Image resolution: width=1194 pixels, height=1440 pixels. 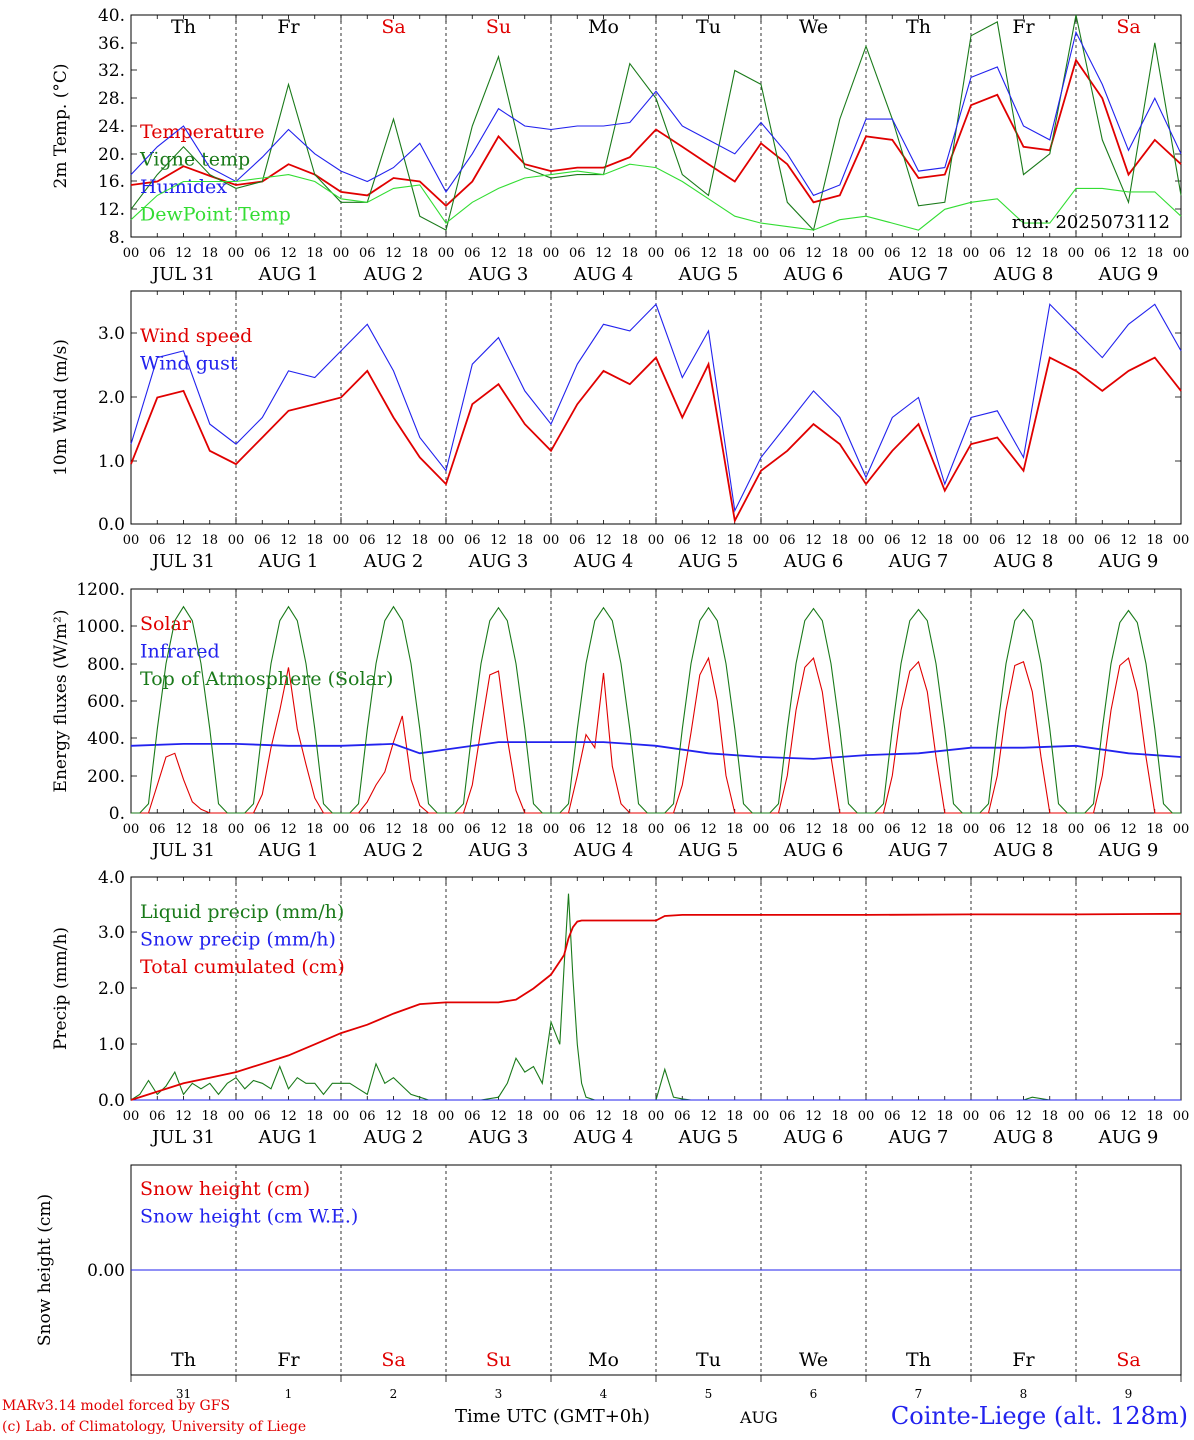 I want to click on day-number: 1, so click(x=289, y=1394).